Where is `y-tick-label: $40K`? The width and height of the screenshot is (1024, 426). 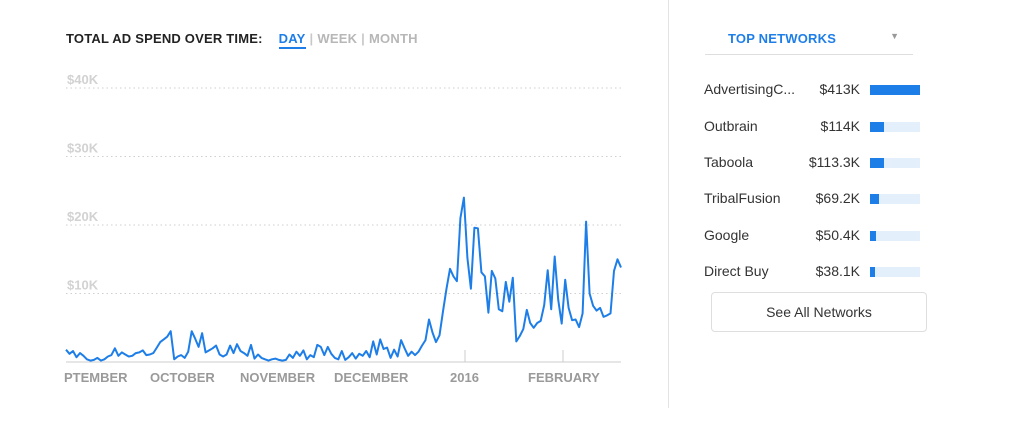 y-tick-label: $40K is located at coordinates (83, 79).